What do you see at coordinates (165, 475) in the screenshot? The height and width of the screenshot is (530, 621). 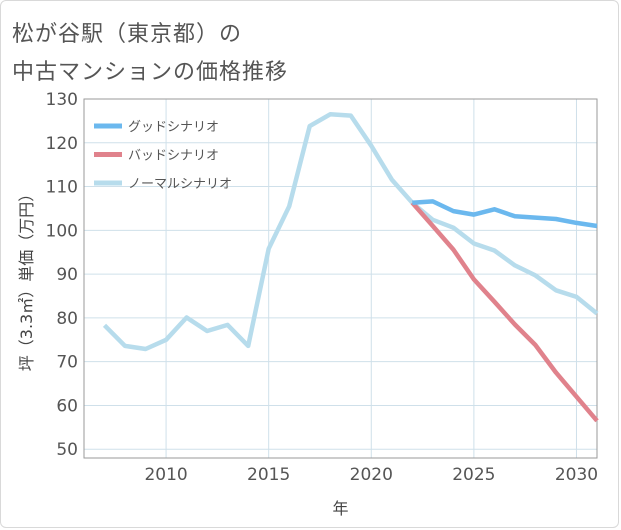 I see `x-tick-label: 2010` at bounding box center [165, 475].